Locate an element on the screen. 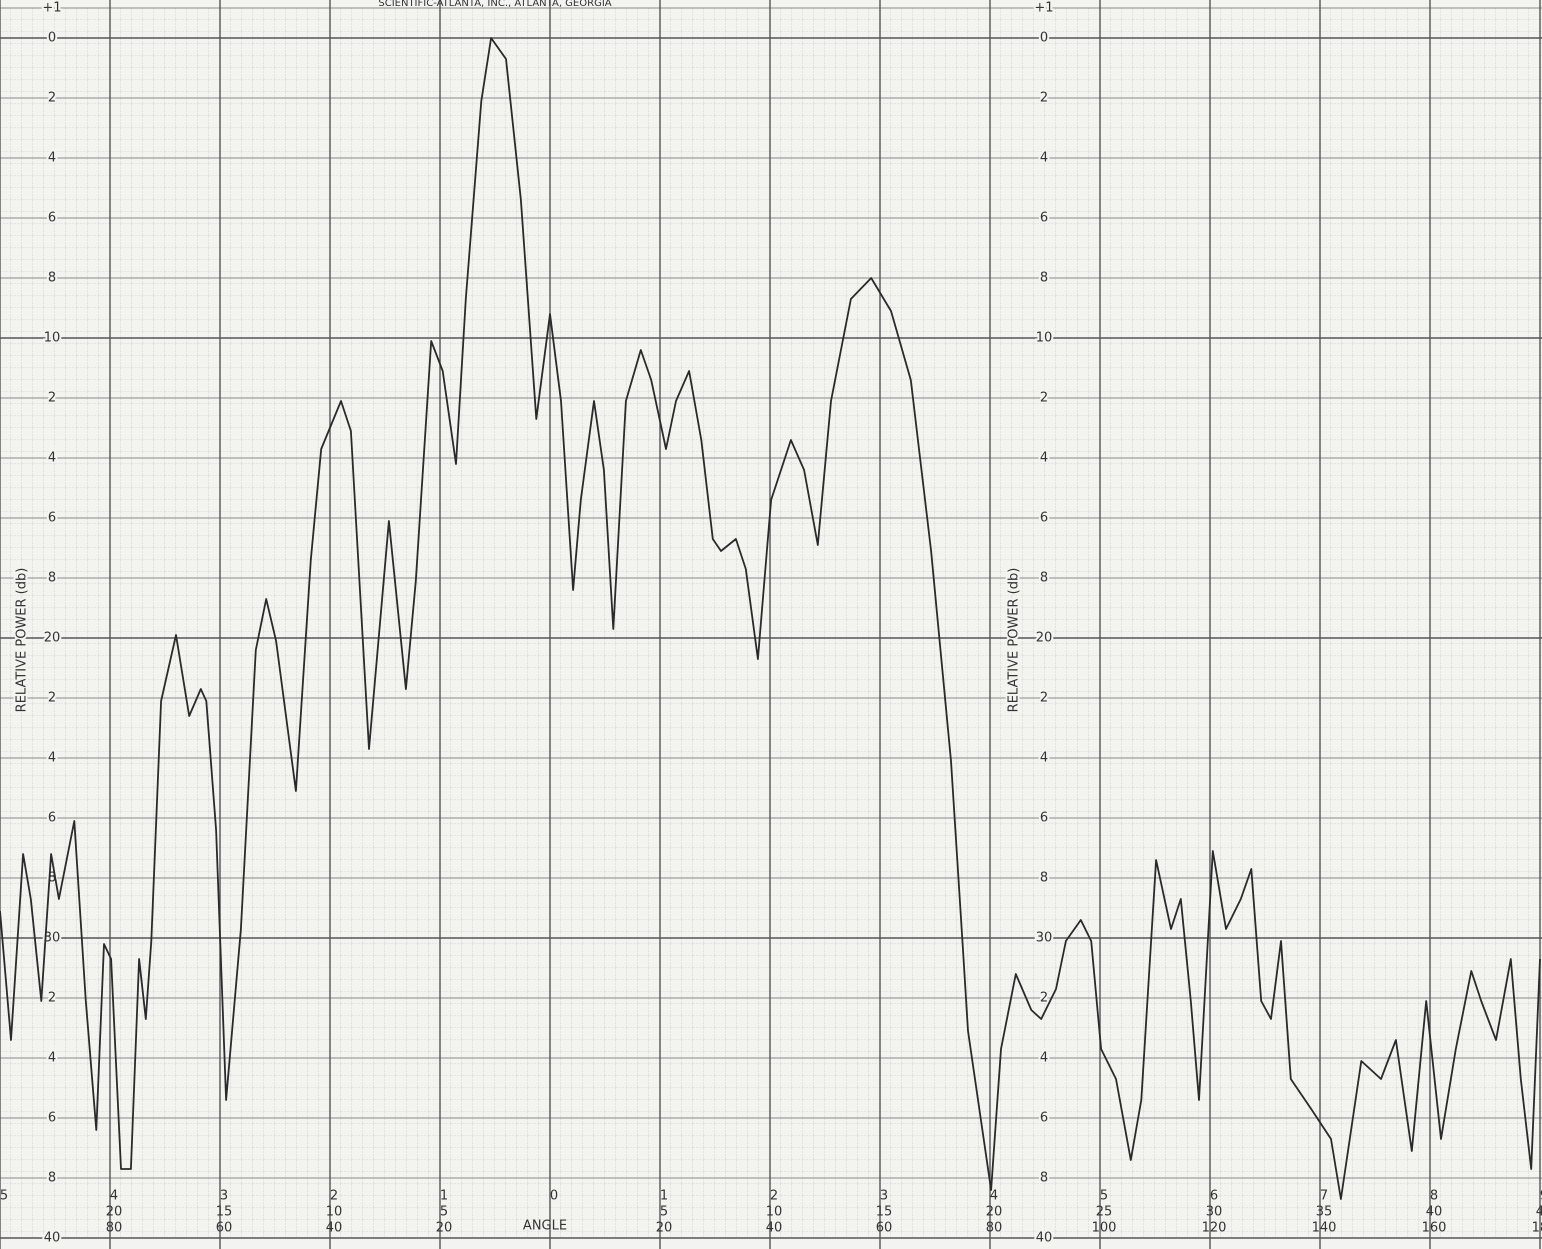 This screenshot has width=1542, height=1249. x-tick-label: 140 is located at coordinates (1324, 1228).